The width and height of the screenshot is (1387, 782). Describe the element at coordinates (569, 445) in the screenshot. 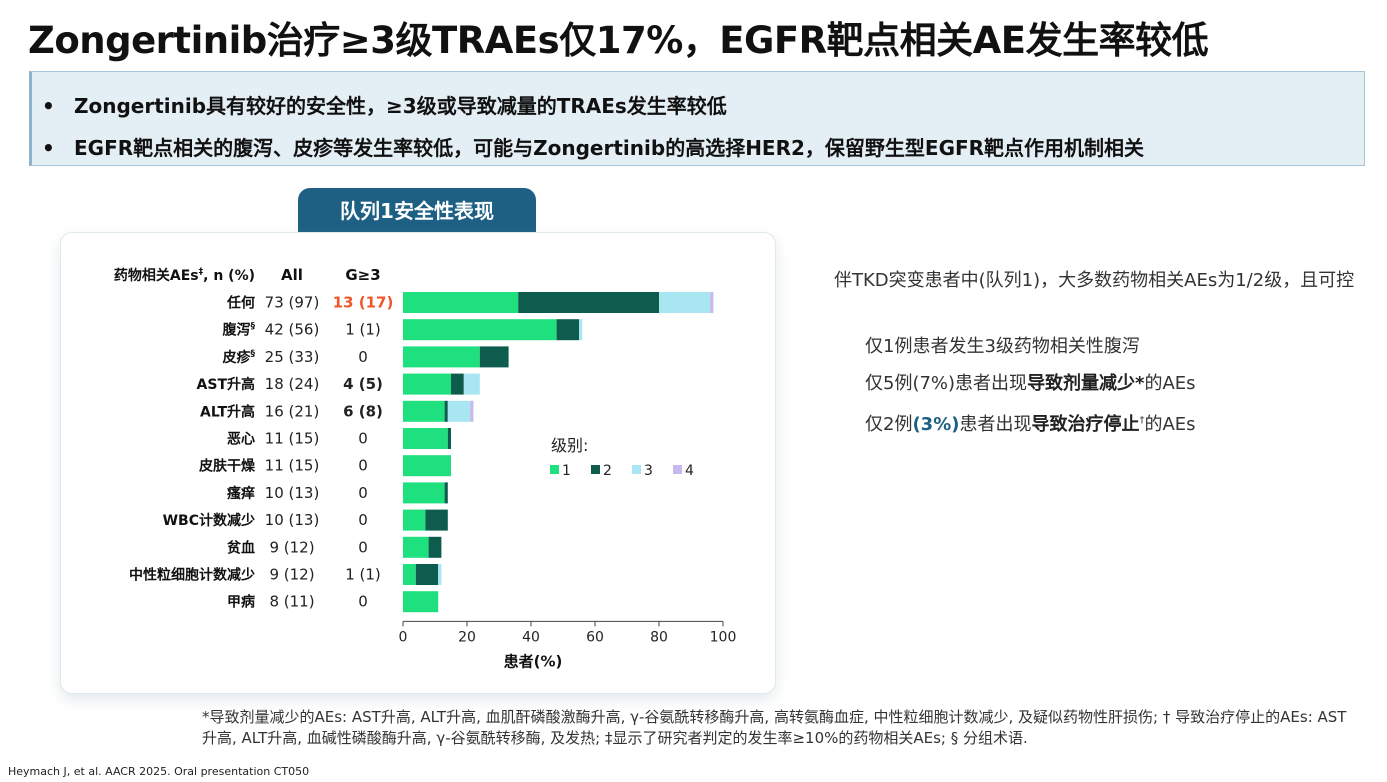

I see `legend-title: 级别:` at that location.